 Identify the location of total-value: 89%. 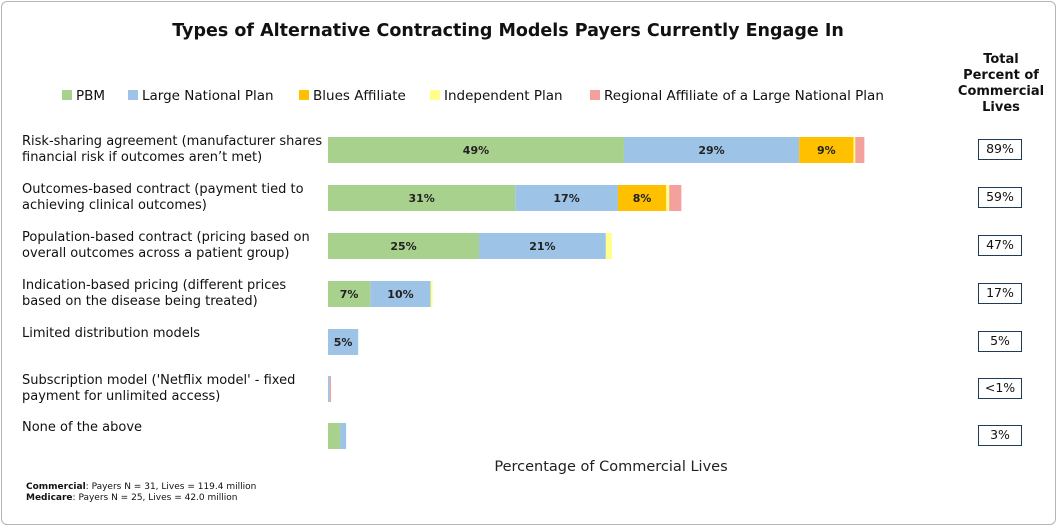
(1000, 149).